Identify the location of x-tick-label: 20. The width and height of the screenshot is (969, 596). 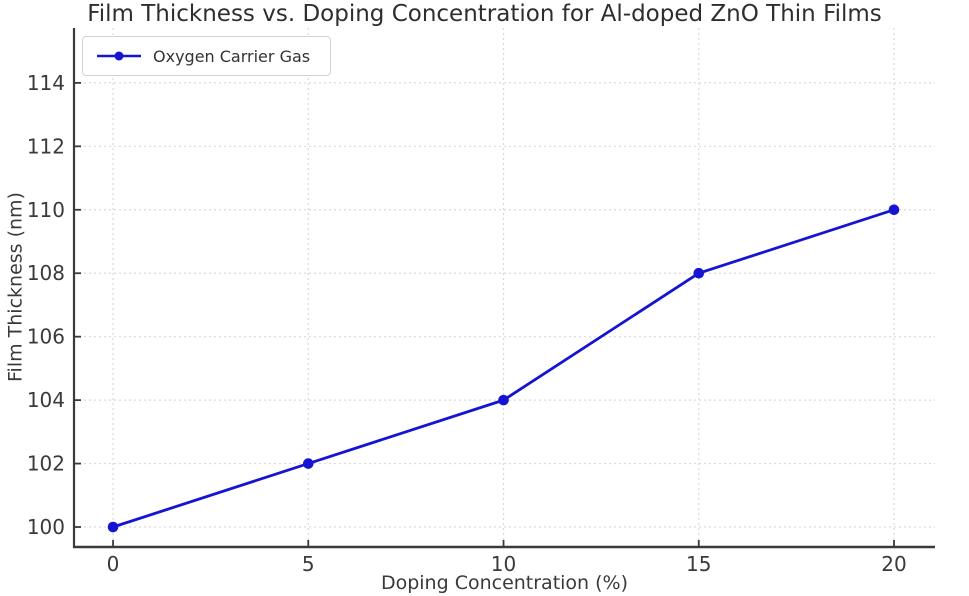
(893, 564).